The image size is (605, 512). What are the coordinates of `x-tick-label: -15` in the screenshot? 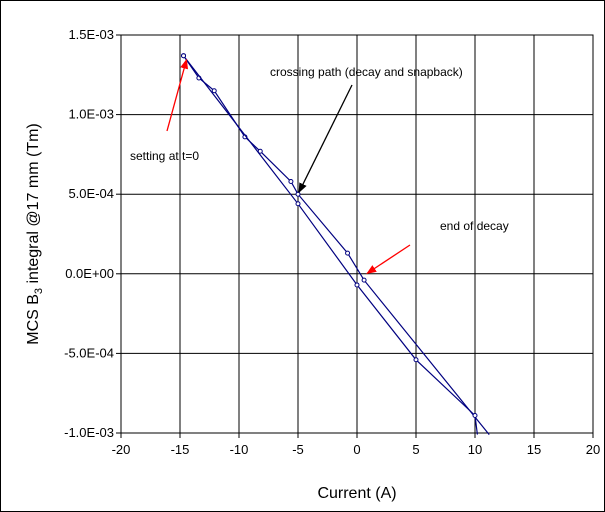 It's located at (180, 449).